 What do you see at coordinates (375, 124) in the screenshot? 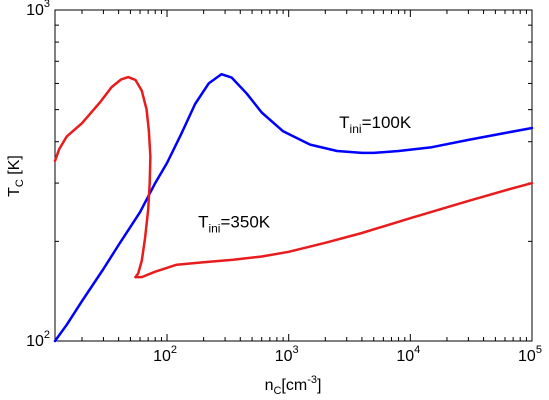
I see `curve-label-1: Tini=100K` at bounding box center [375, 124].